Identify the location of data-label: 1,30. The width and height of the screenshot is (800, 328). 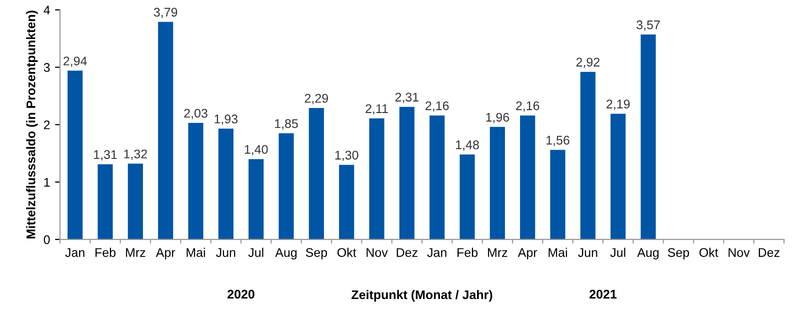
(346, 156).